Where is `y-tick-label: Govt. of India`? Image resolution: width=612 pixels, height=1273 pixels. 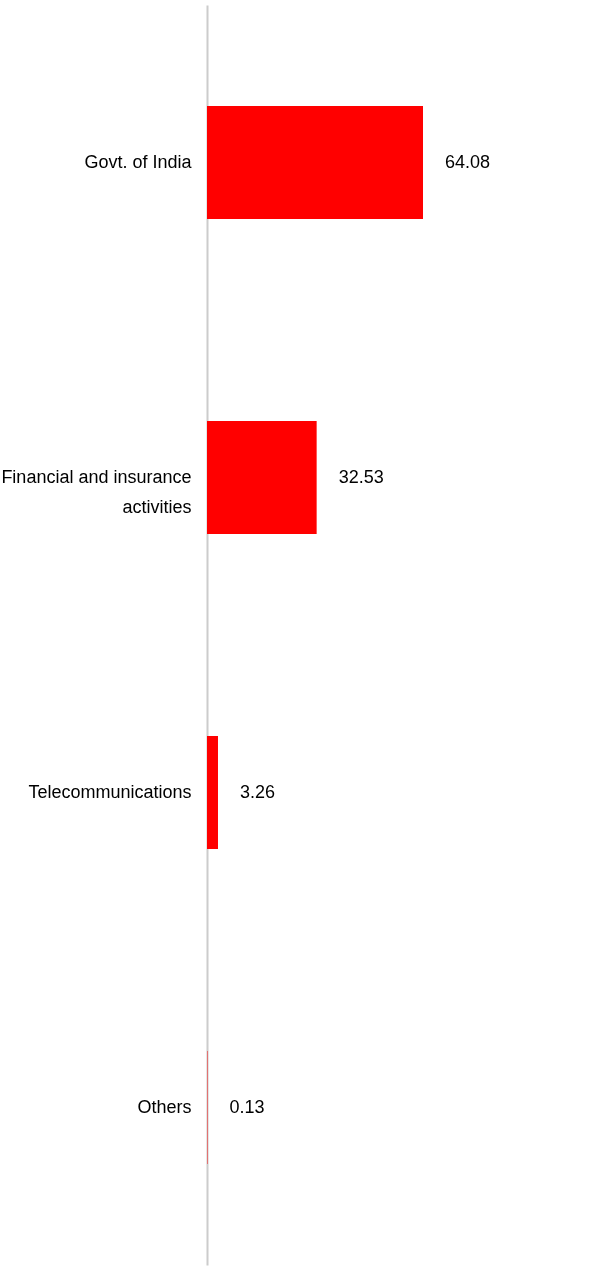 y-tick-label: Govt. of India is located at coordinates (138, 161).